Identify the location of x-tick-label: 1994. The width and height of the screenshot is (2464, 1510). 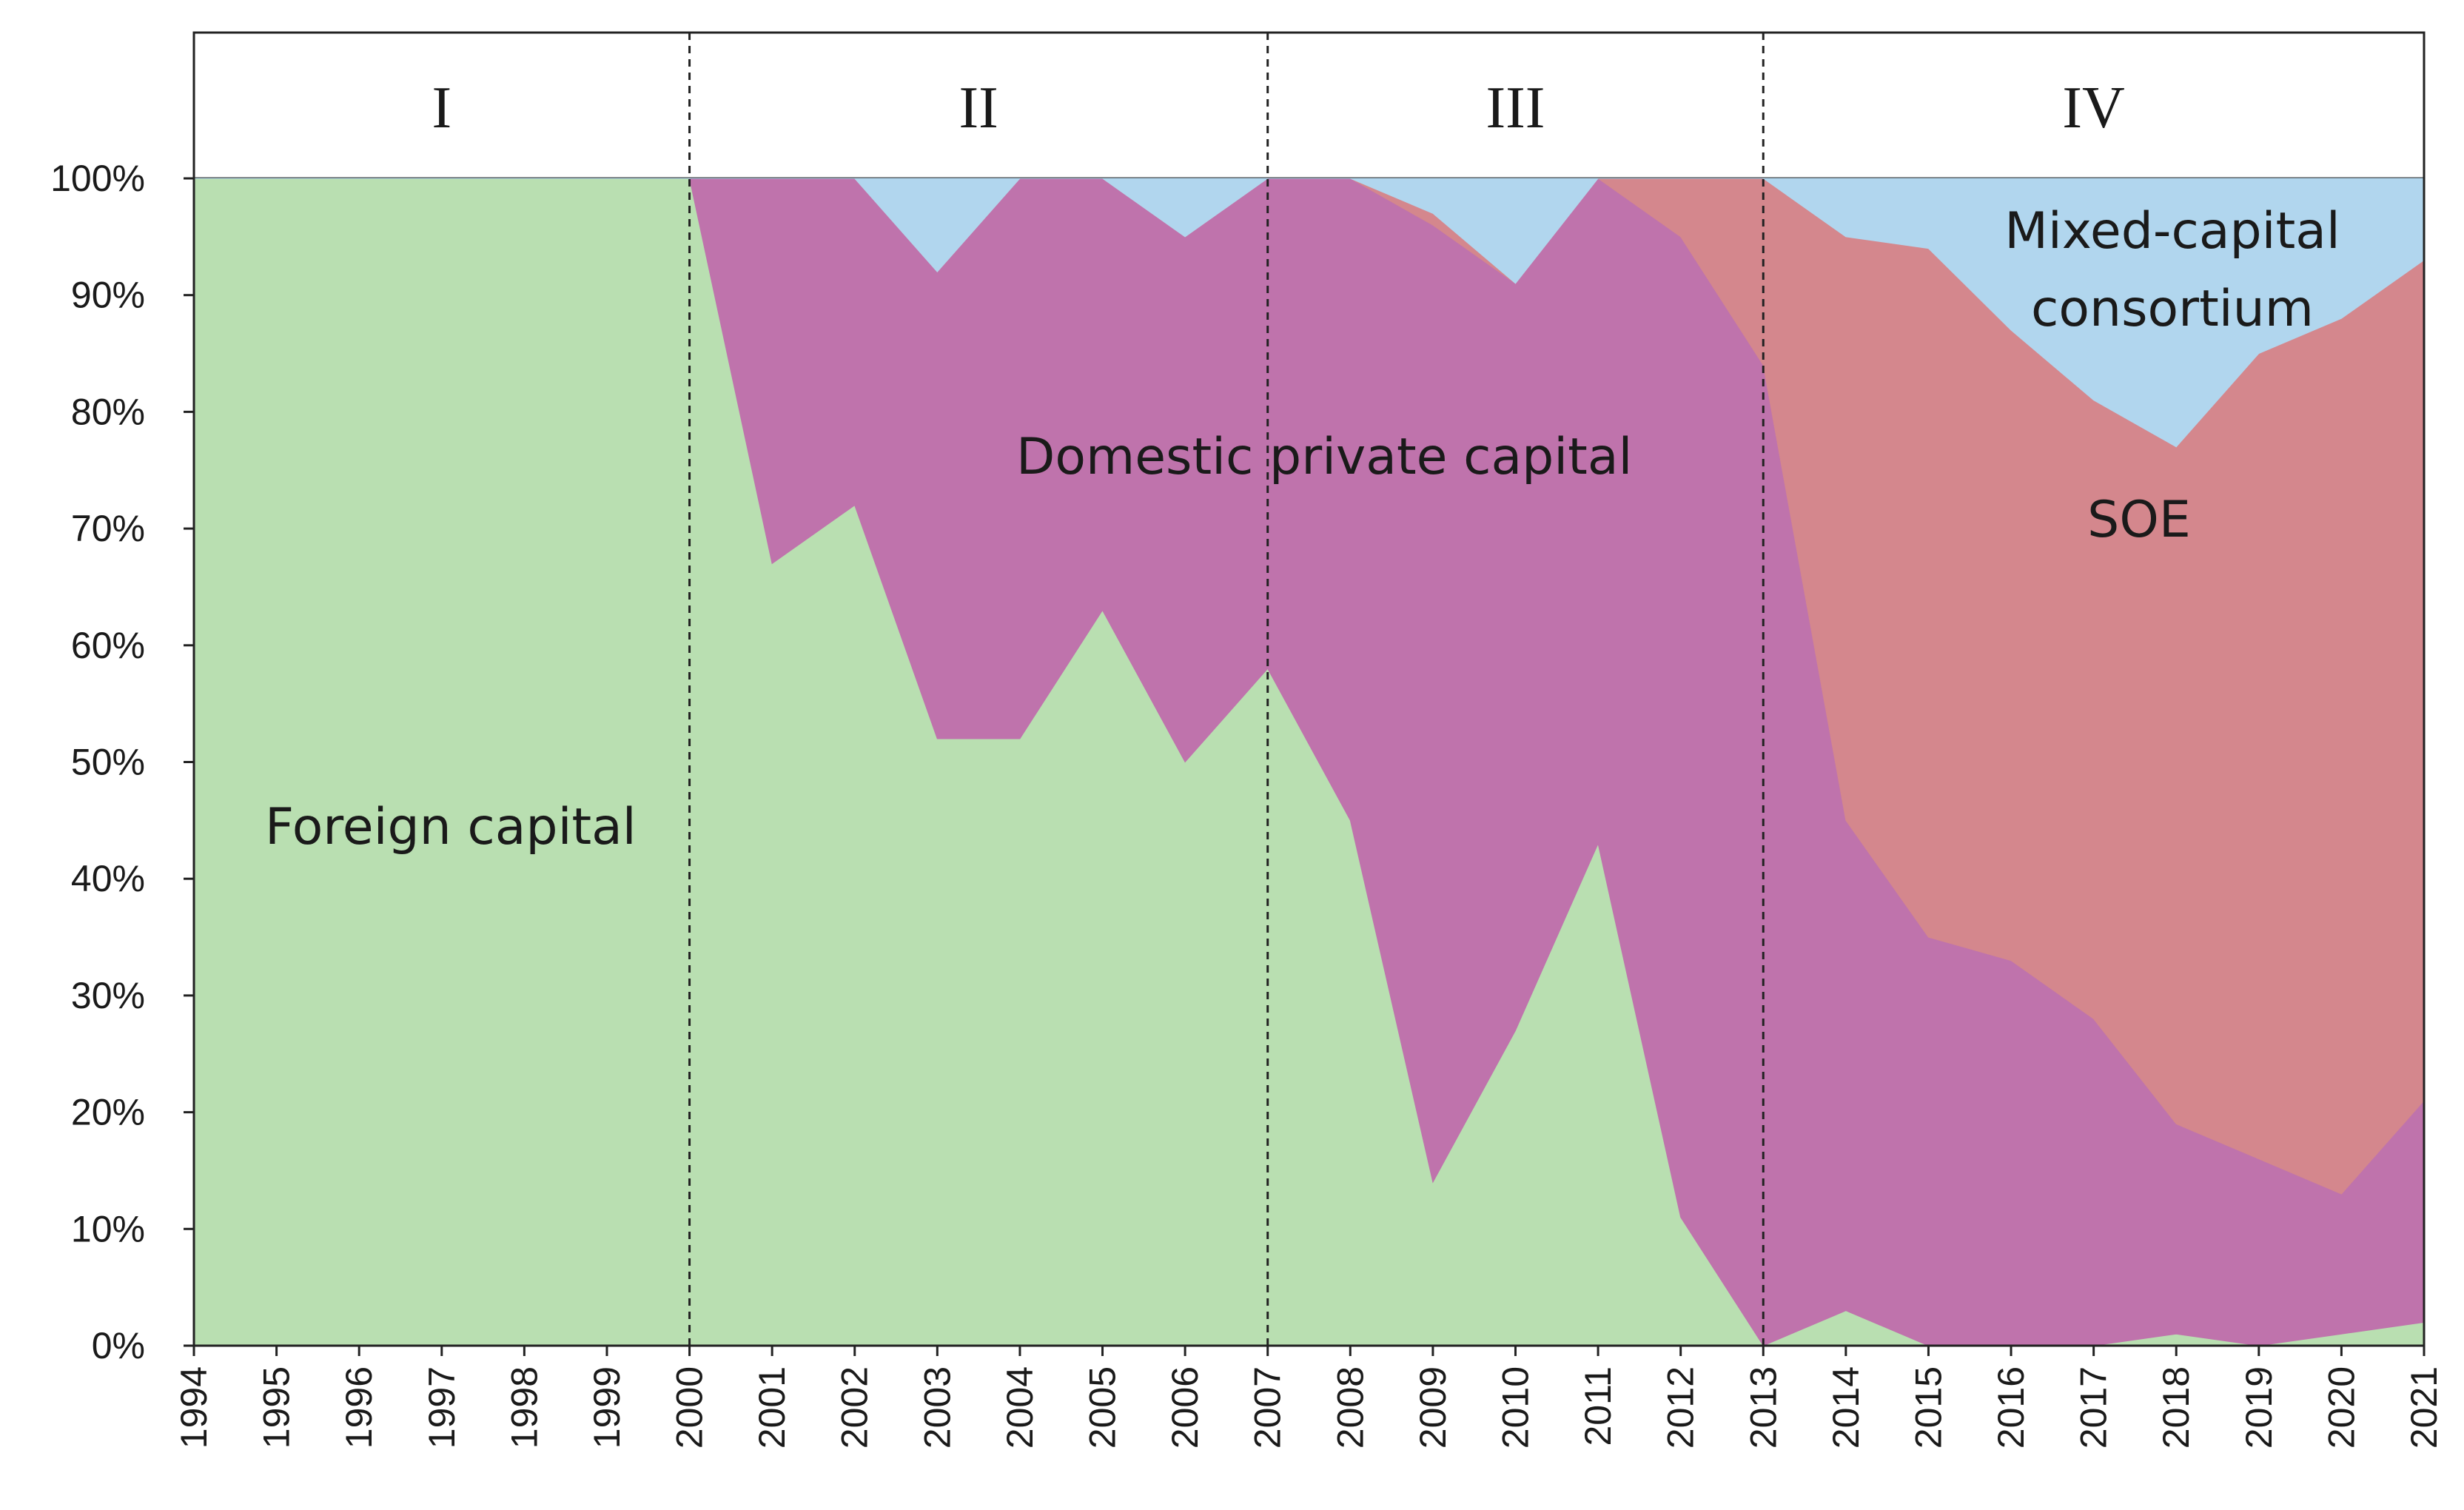
(194, 1407).